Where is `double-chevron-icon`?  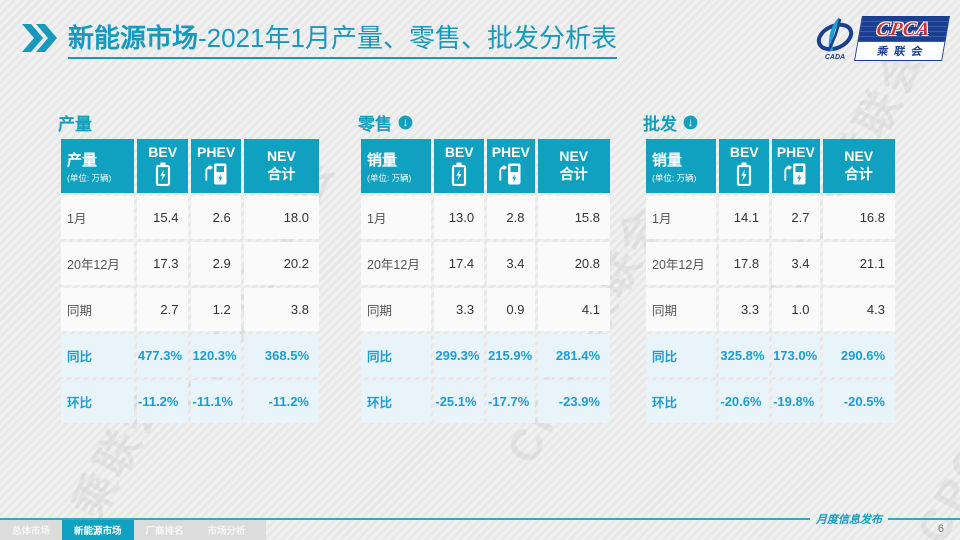
double-chevron-icon is located at coordinates (40, 40).